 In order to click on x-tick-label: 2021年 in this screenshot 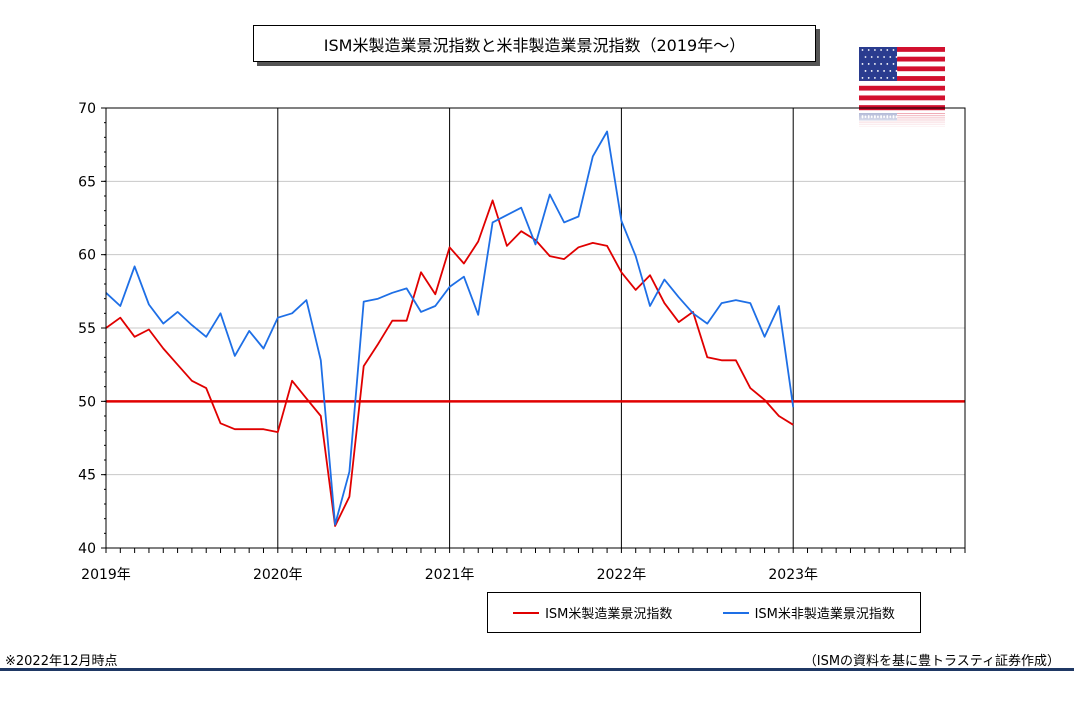, I will do `click(450, 575)`.